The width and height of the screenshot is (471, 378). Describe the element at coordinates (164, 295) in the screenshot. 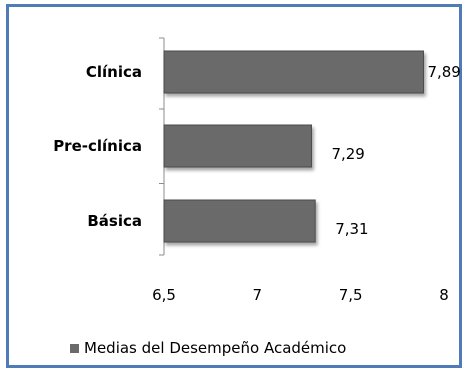

I see `x-tick-label: 6,5` at that location.